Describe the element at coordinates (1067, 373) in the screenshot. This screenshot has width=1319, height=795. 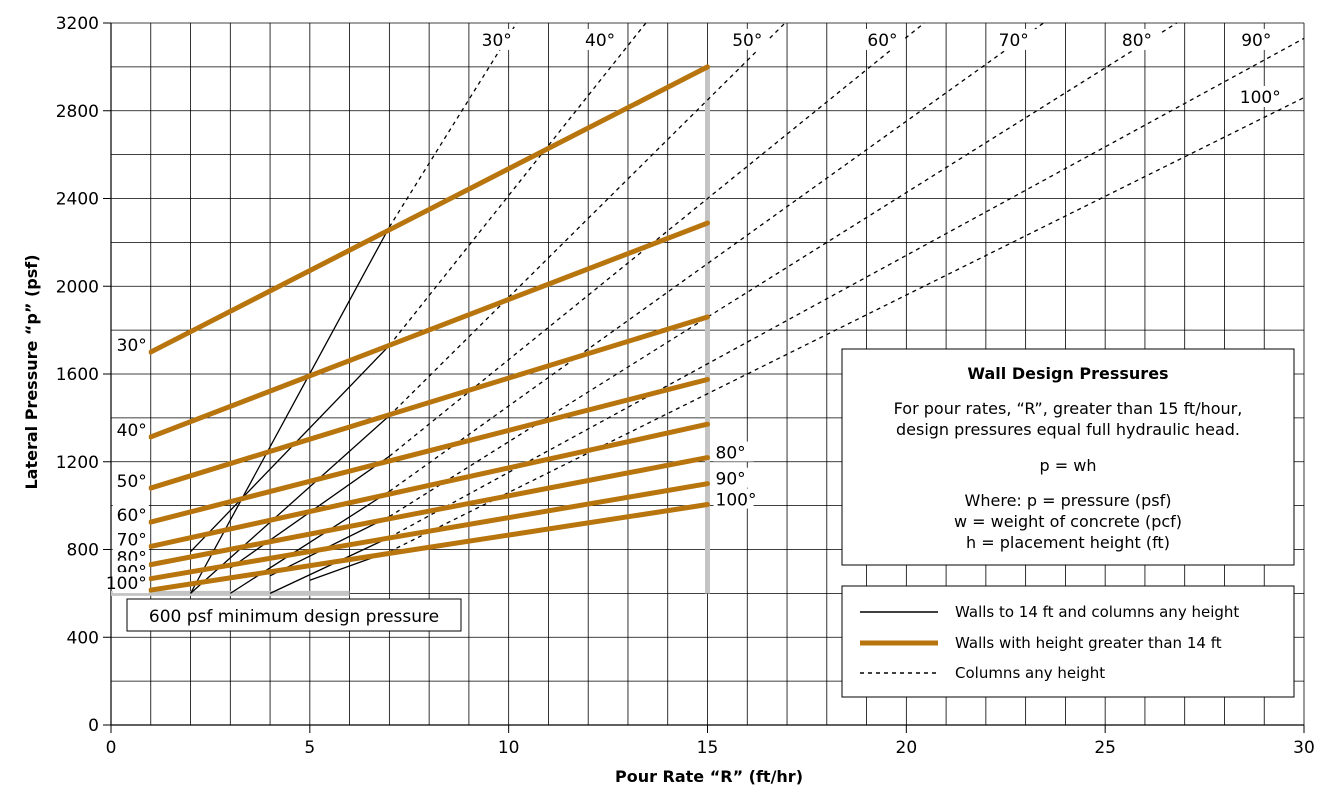
I see `info-box-title: Wall Design Pressures` at that location.